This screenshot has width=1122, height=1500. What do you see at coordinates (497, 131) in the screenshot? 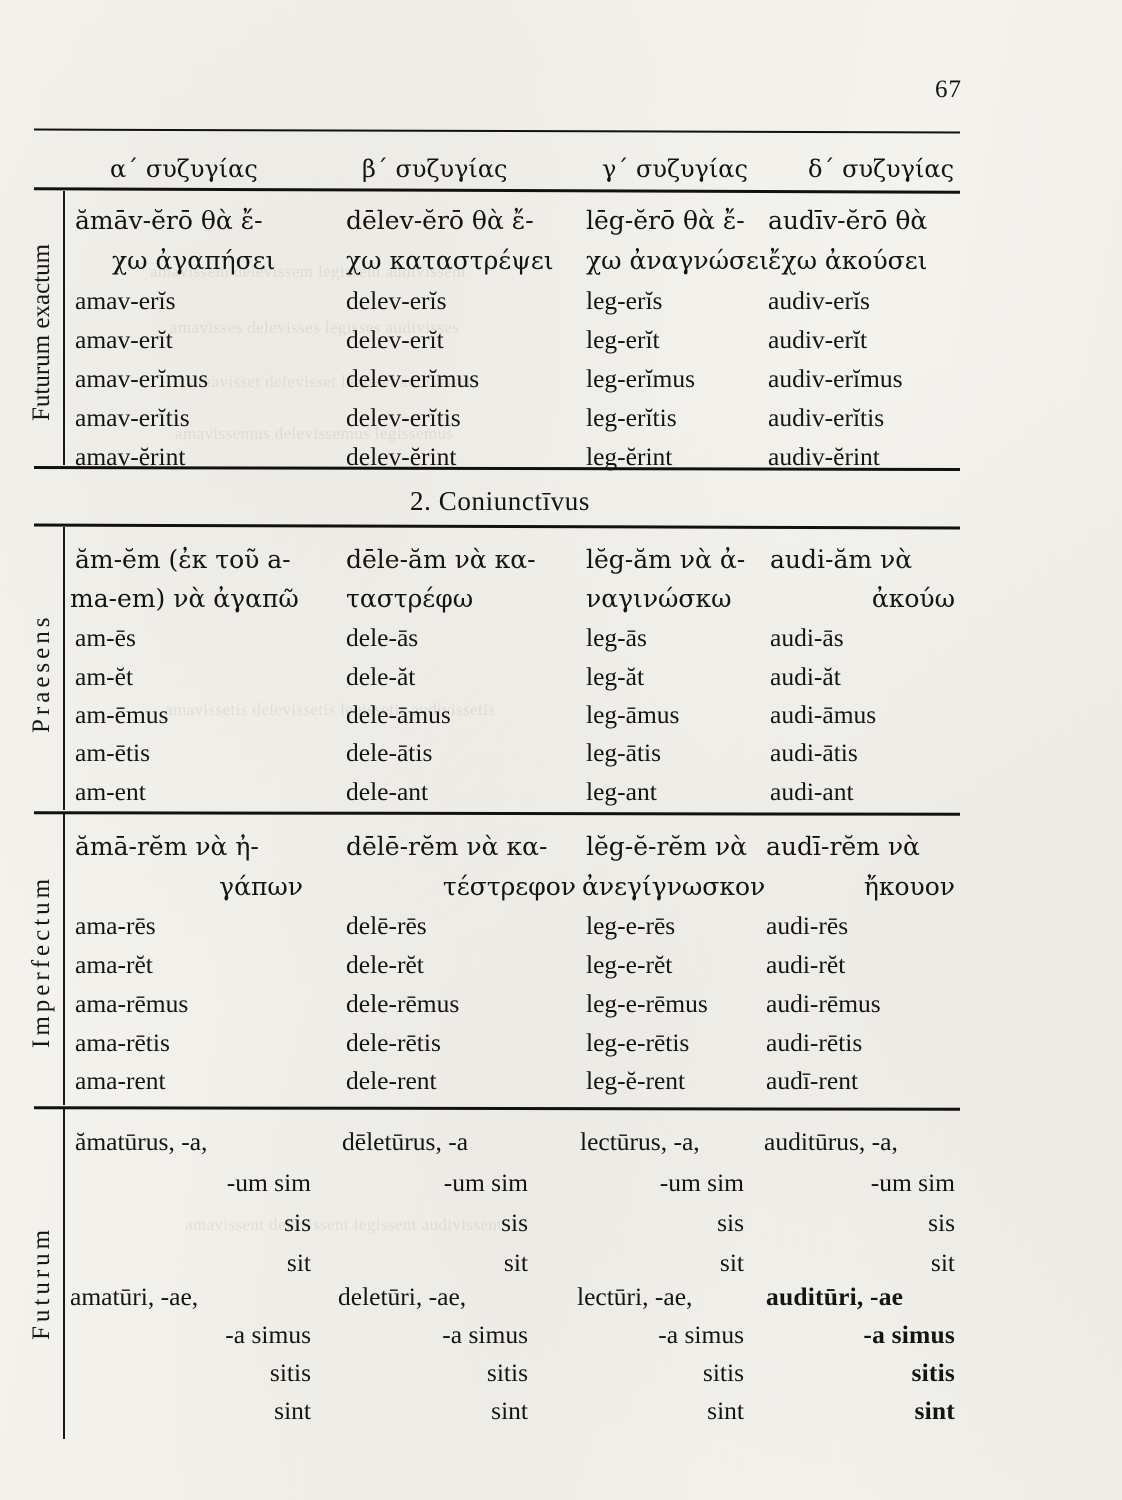
I see `rule-top` at bounding box center [497, 131].